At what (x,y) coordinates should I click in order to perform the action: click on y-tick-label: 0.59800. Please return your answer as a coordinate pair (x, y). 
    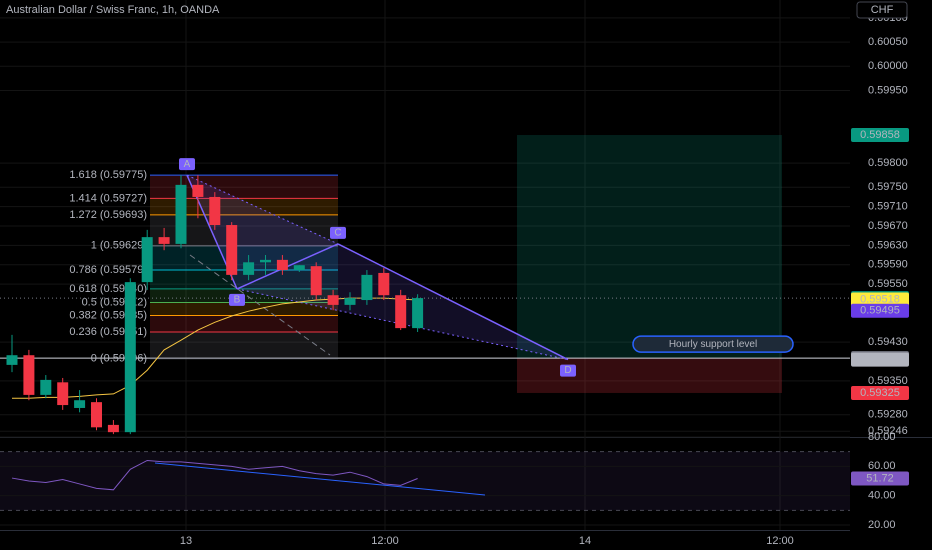
    Looking at the image, I should click on (888, 163).